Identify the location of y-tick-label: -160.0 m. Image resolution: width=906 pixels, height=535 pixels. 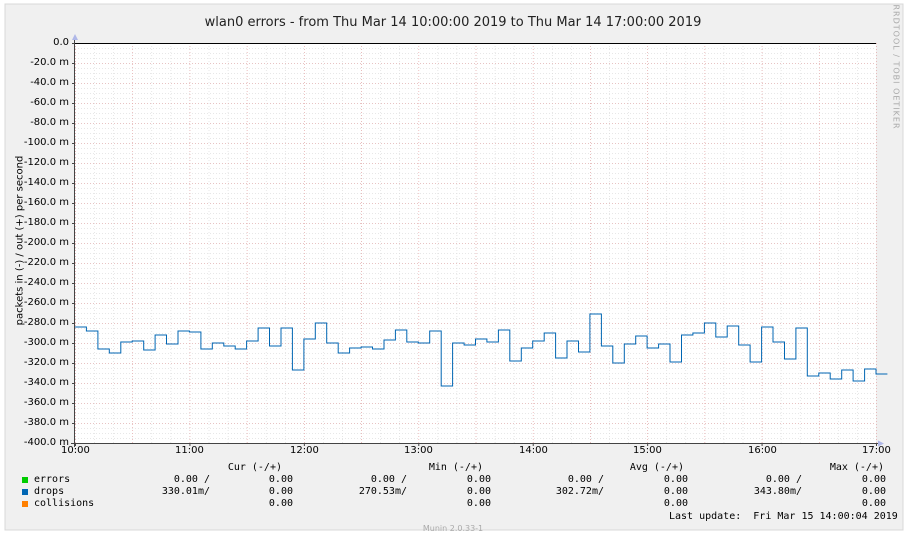
(46, 202).